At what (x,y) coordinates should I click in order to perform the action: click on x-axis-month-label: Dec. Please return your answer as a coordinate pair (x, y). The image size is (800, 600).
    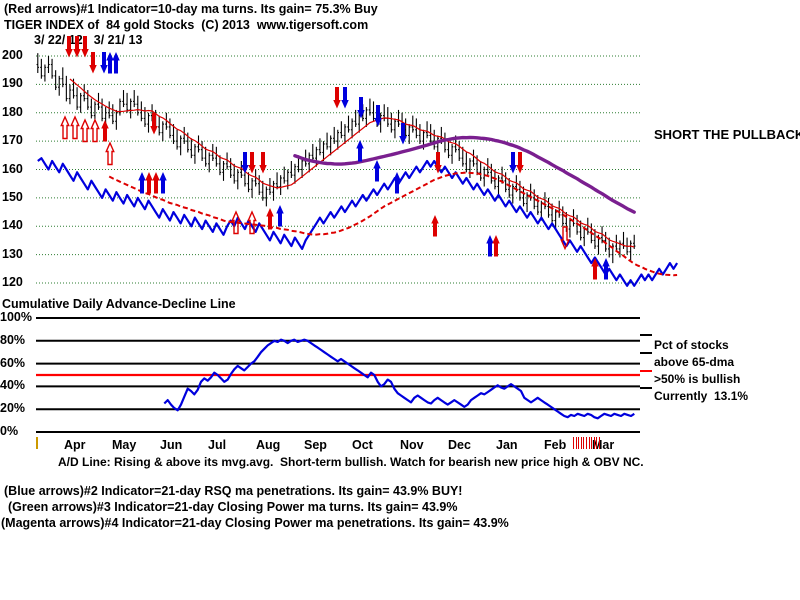
    Looking at the image, I should click on (459, 445).